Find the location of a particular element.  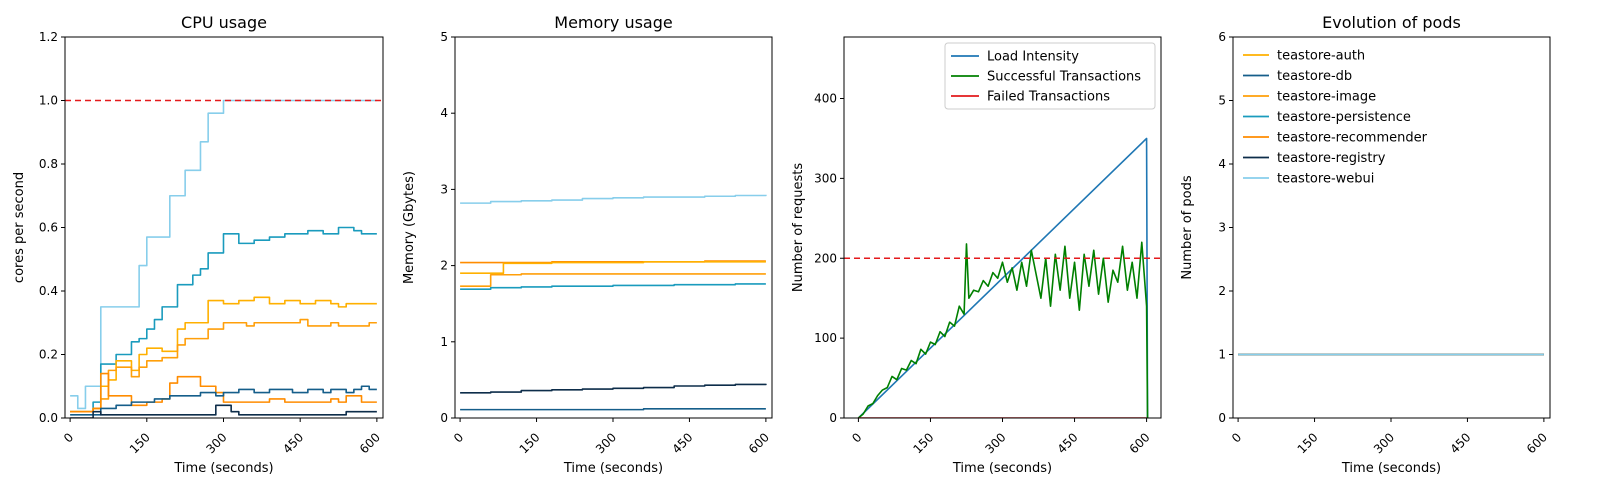

y-tick-label: 0.4 is located at coordinates (48, 291).